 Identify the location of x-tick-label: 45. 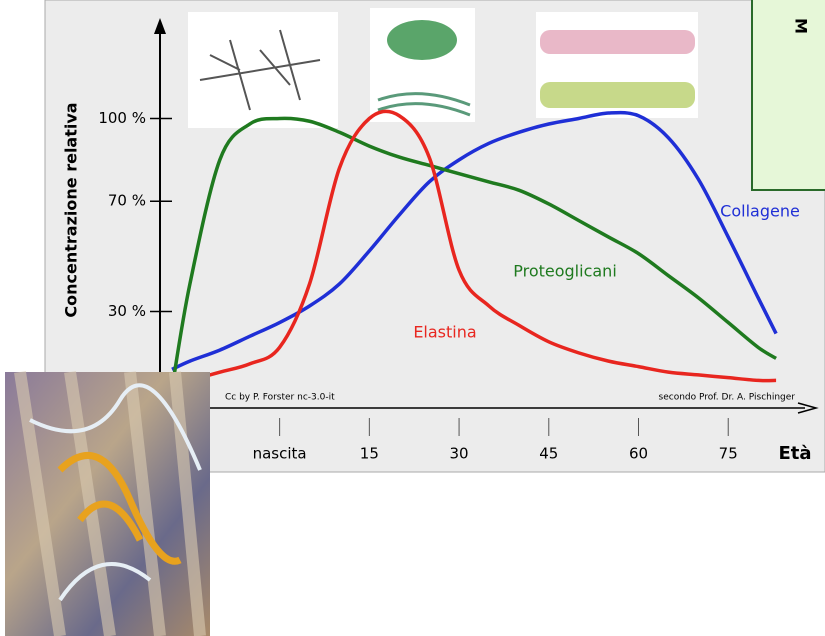
(548, 454).